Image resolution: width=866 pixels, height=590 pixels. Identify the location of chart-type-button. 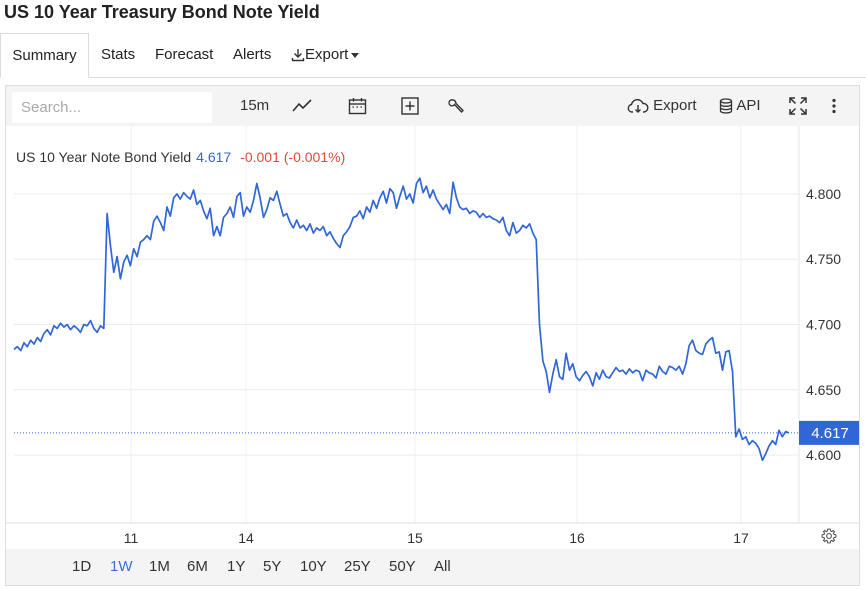
(302, 106).